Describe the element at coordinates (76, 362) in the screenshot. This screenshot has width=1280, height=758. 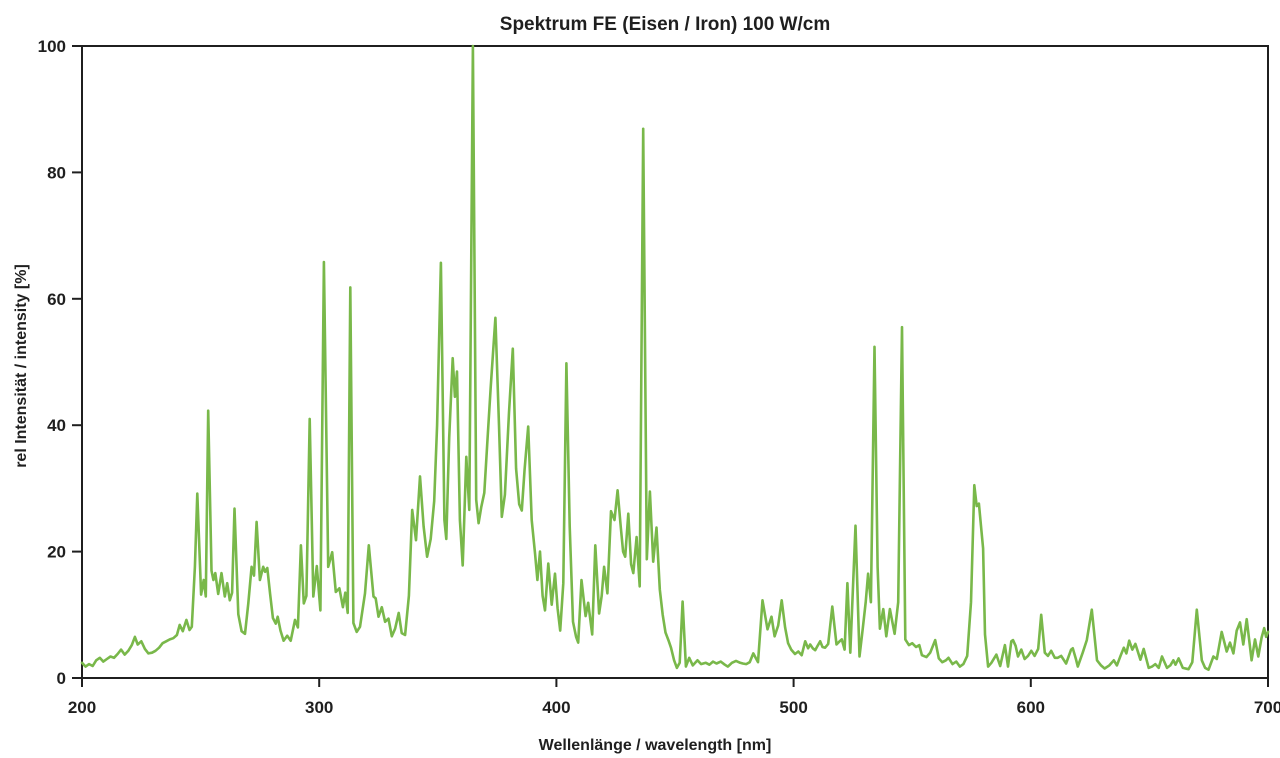
I see `y-axis-ticks` at that location.